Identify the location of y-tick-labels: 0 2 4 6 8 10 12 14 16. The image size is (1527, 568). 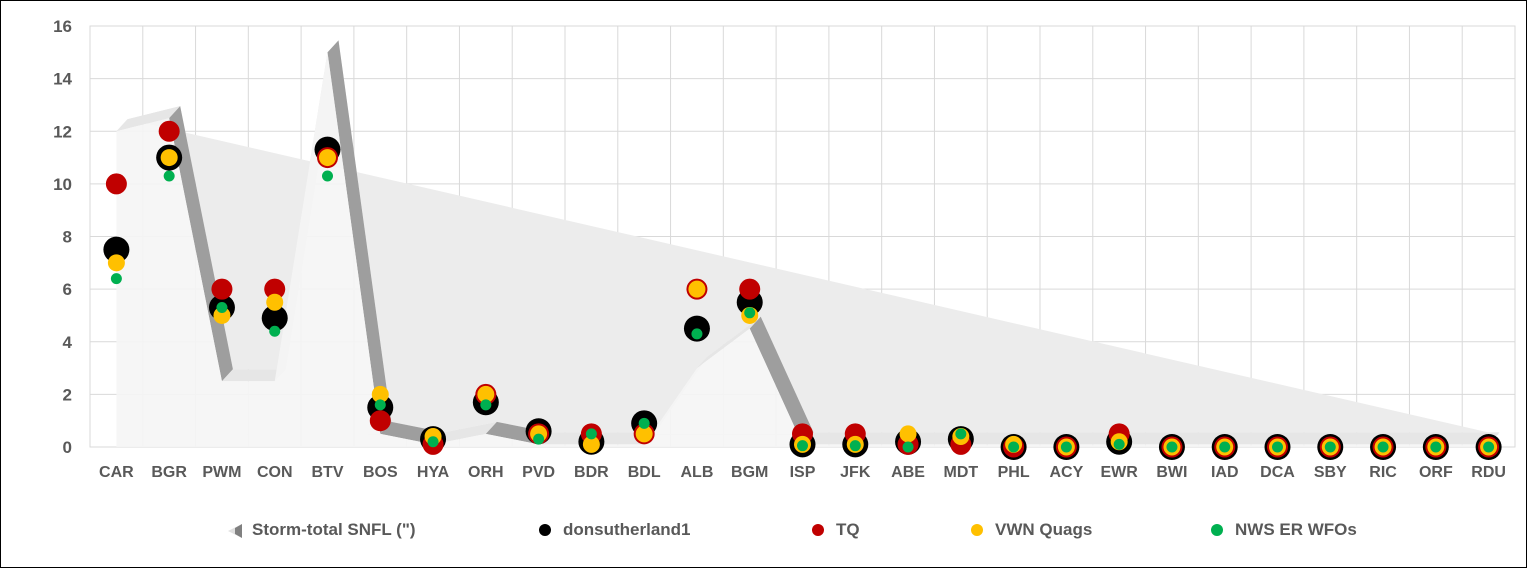
(62, 237).